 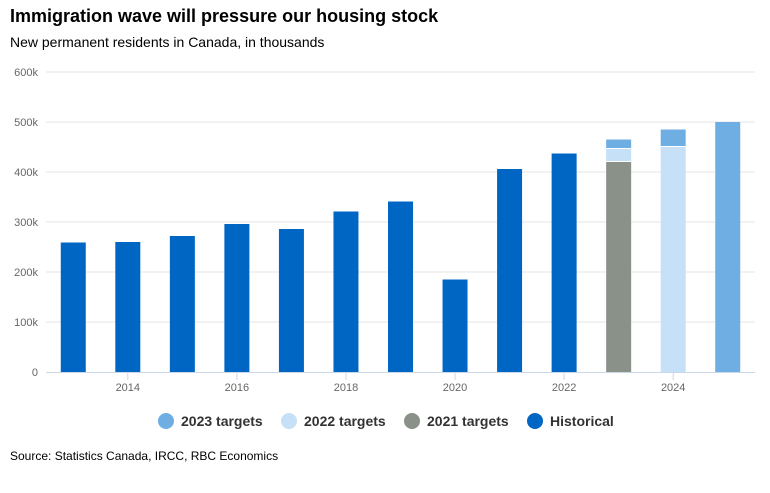 I want to click on x-tick-label: 2022, so click(x=564, y=388).